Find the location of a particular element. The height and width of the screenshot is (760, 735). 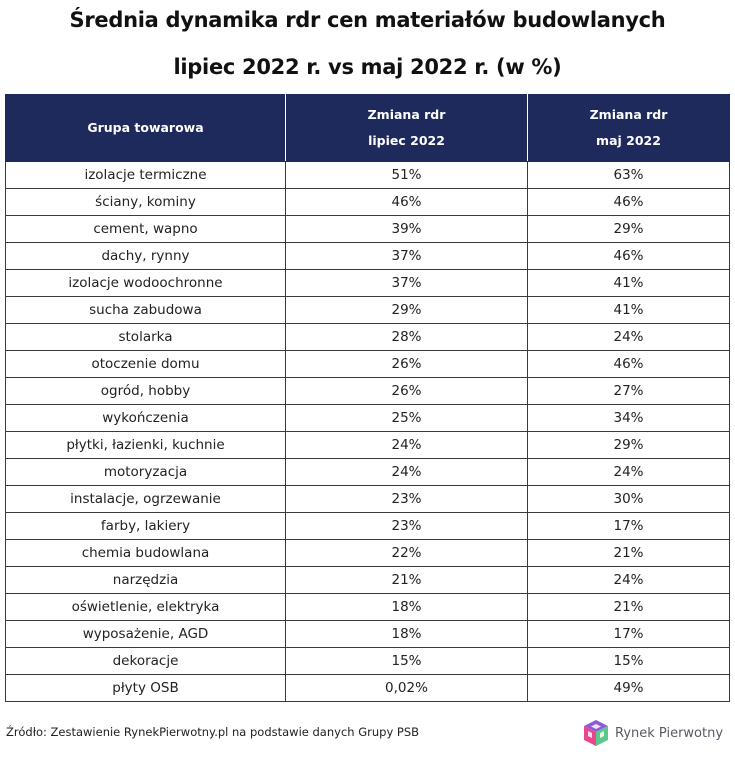

cell-group: izolacje termiczne is located at coordinates (145, 175).